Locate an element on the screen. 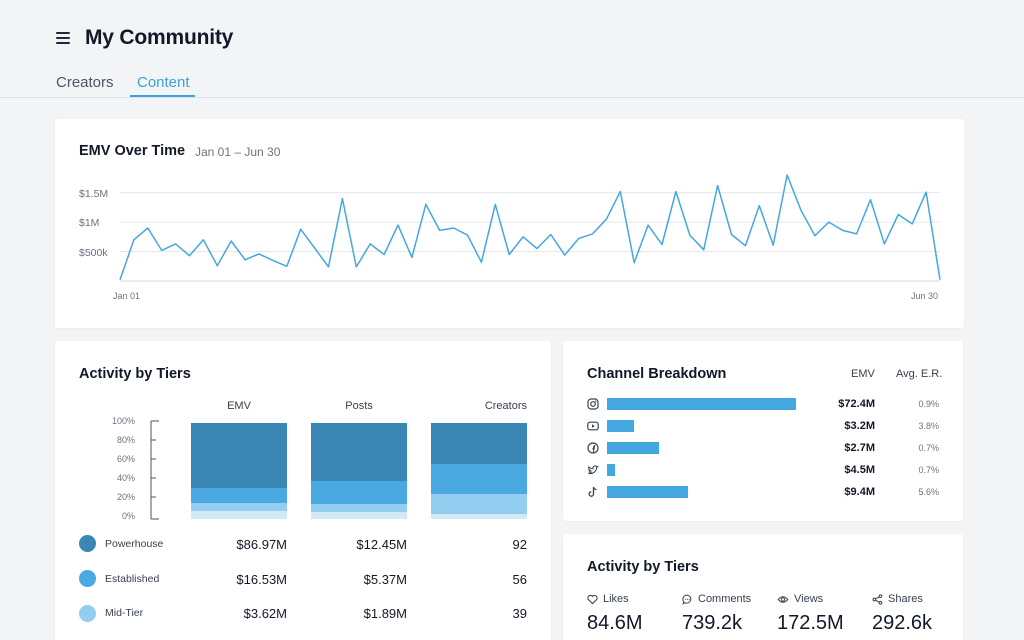 The height and width of the screenshot is (640, 1024). hamburger-menu-icon is located at coordinates (64, 38).